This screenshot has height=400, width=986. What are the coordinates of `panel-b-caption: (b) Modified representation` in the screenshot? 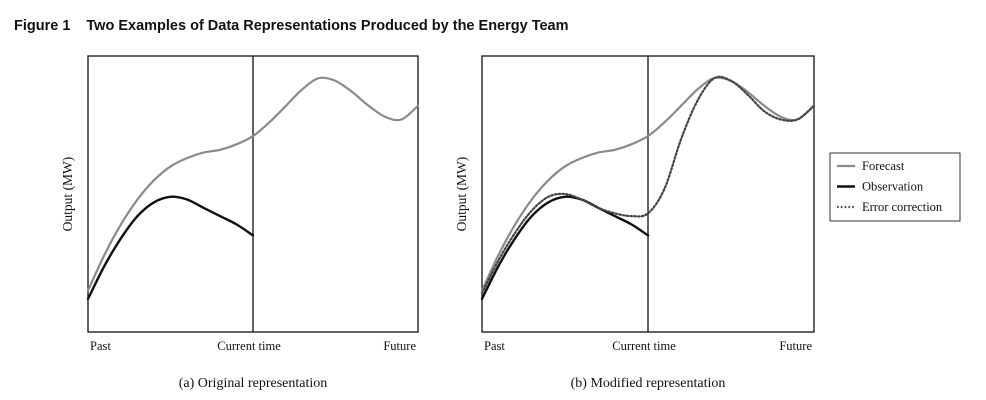 It's located at (648, 383).